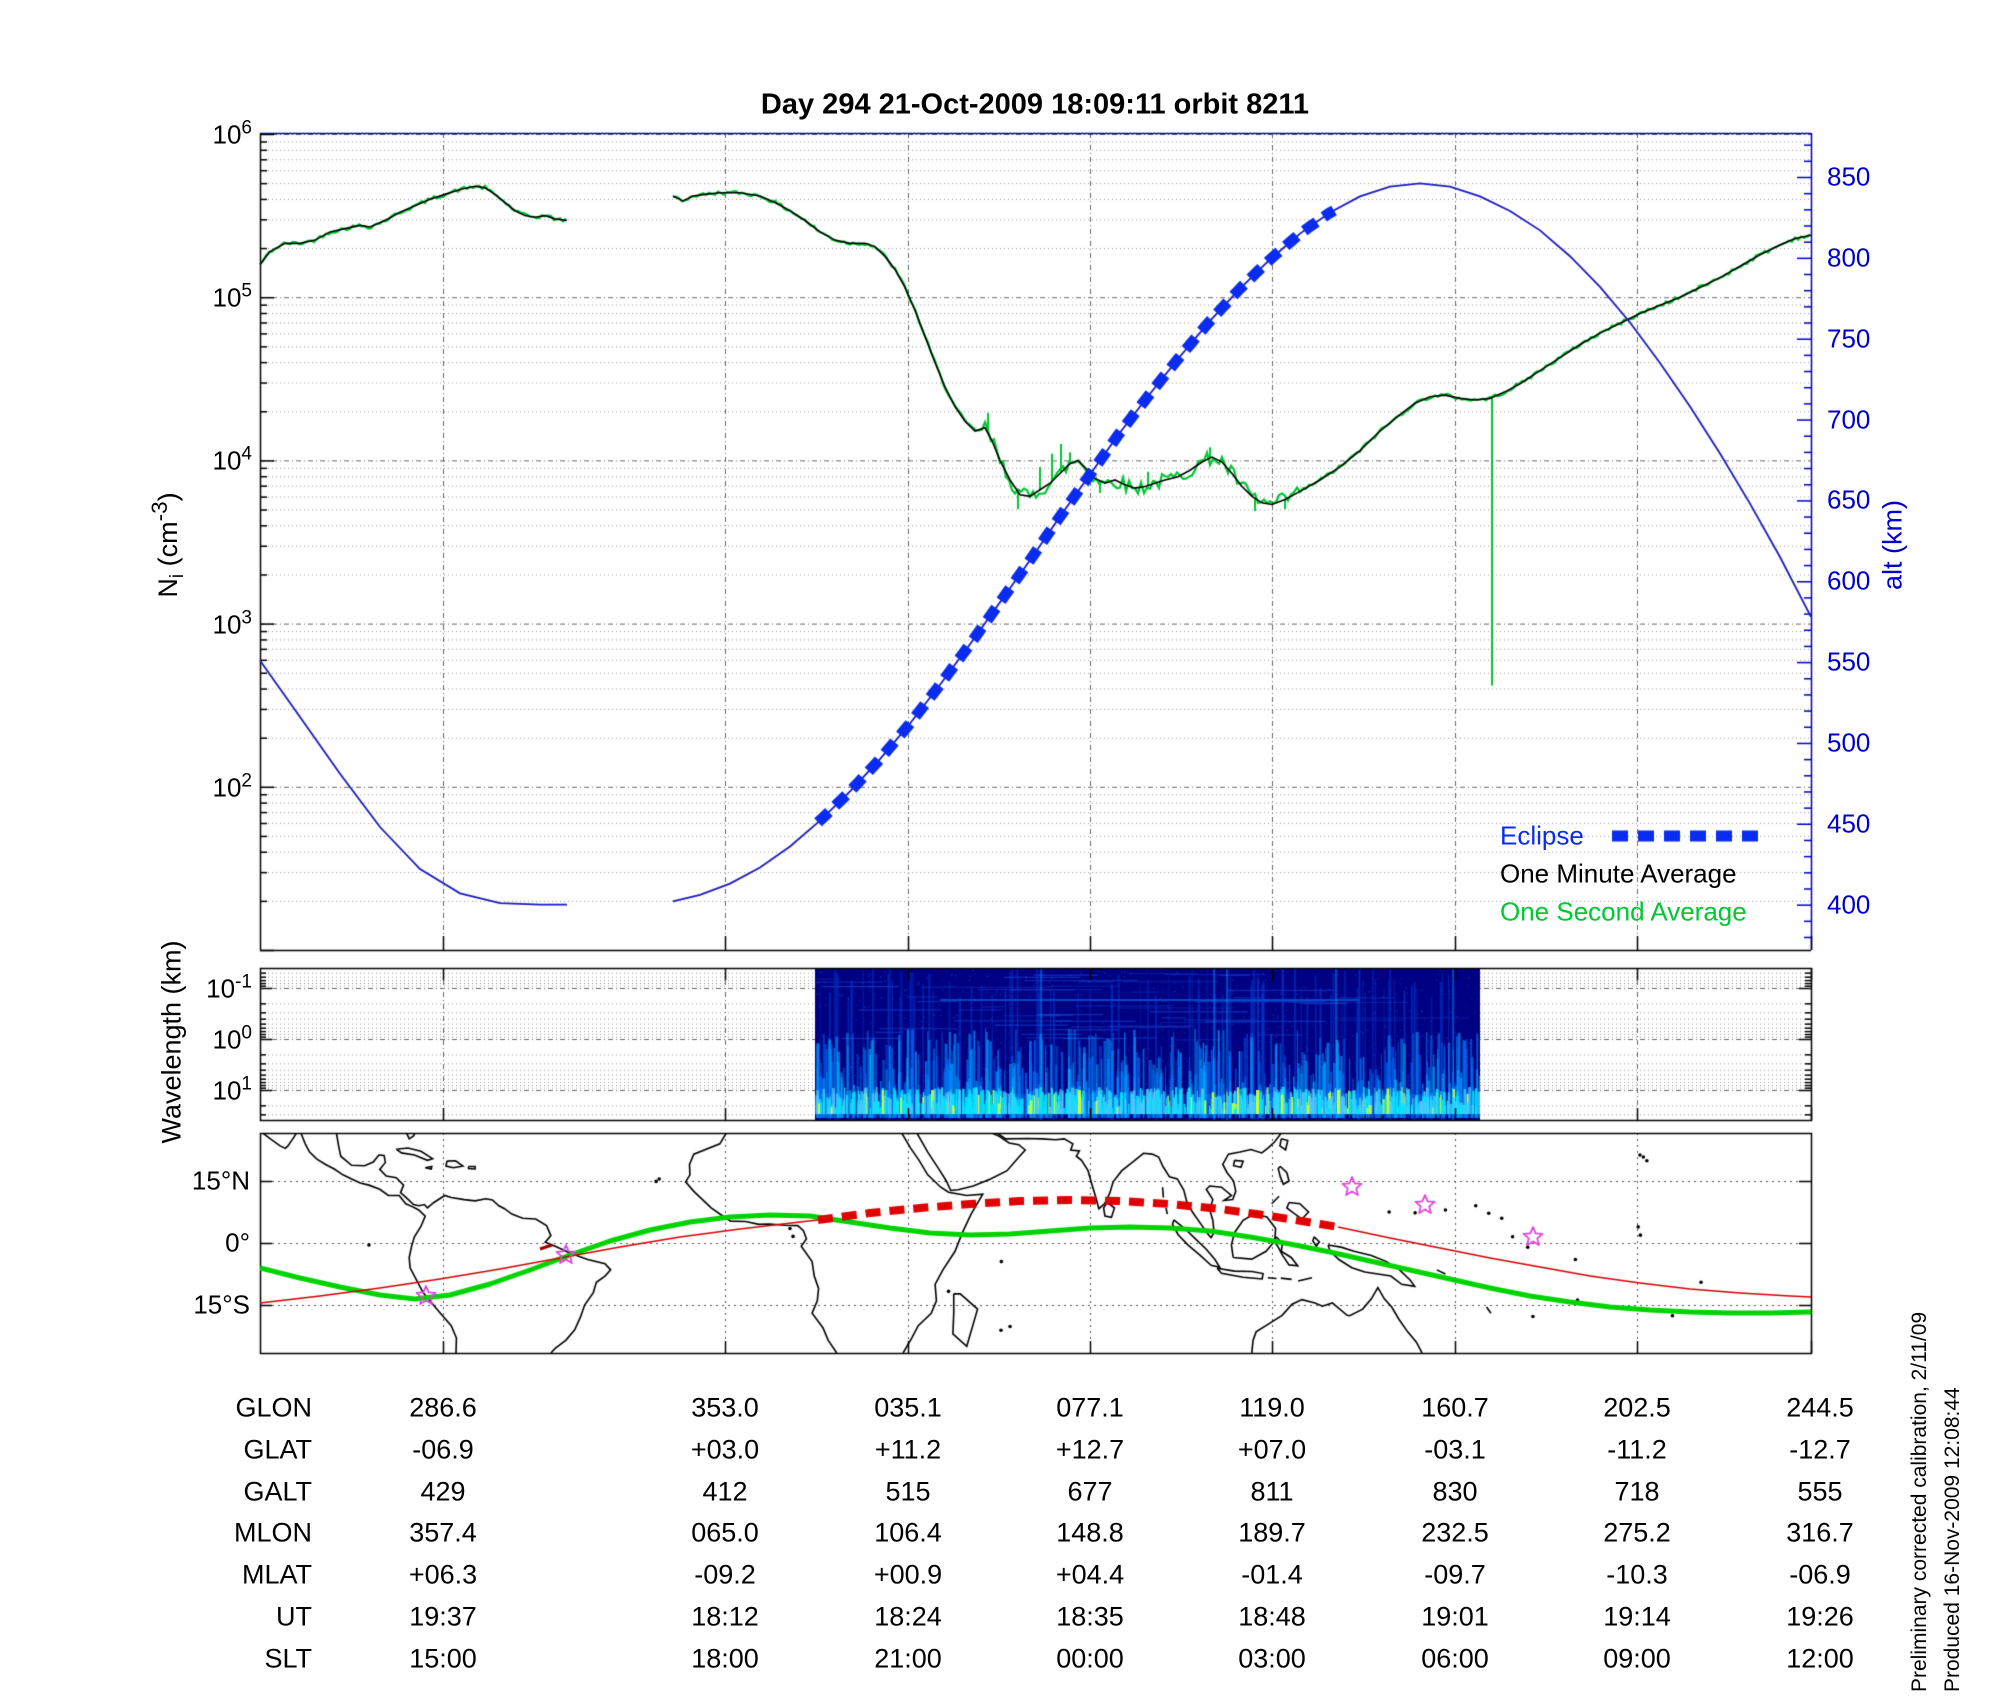 This screenshot has height=1700, width=2000. What do you see at coordinates (1637, 1616) in the screenshot?
I see `table-cell: 19:14` at bounding box center [1637, 1616].